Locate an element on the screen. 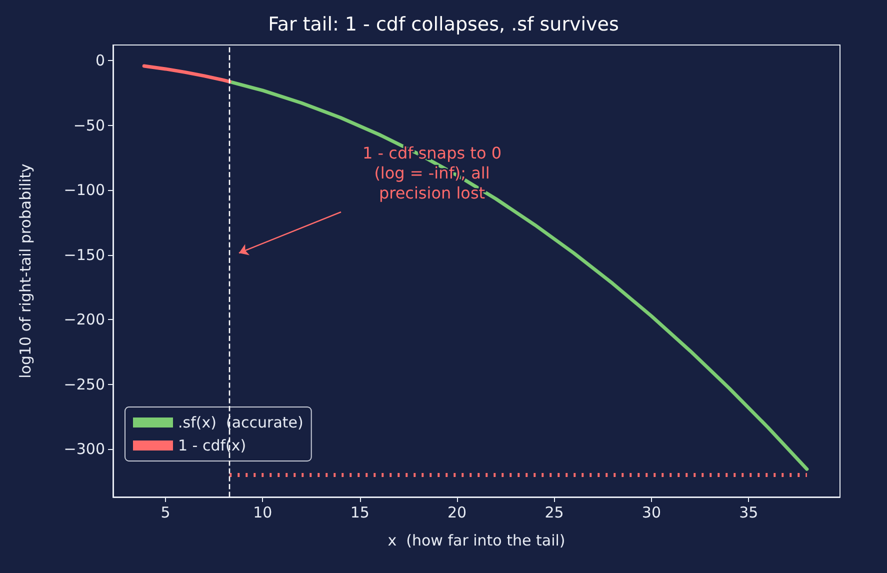 This screenshot has width=887, height=573. y-tick-label: −150 is located at coordinates (84, 255).